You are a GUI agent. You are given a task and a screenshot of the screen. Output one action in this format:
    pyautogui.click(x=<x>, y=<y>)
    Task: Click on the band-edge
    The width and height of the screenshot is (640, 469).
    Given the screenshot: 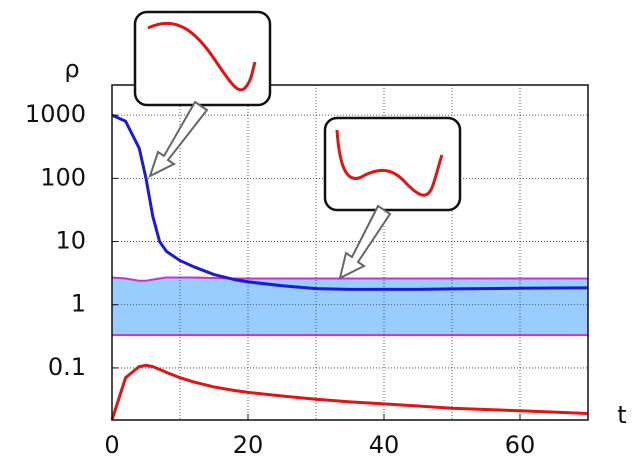 What is the action you would take?
    pyautogui.click(x=349, y=279)
    